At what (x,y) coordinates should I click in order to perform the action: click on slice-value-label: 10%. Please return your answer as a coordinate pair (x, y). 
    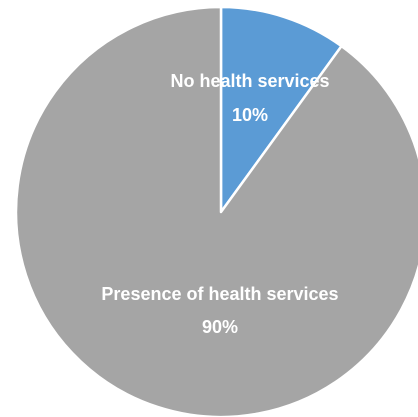
    Looking at the image, I should click on (250, 115).